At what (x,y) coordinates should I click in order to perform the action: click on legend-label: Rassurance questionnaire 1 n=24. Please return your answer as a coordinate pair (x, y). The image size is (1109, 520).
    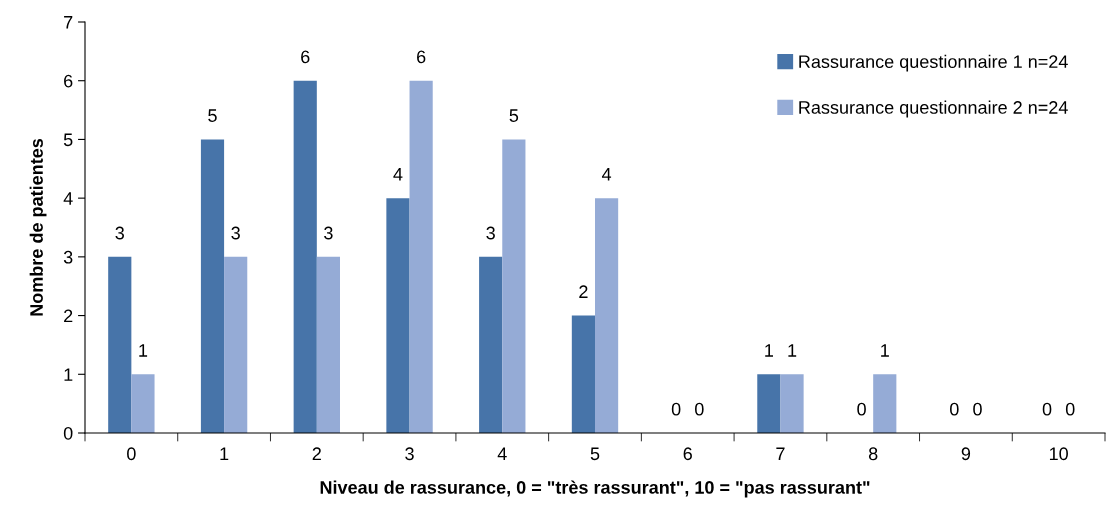
    Looking at the image, I should click on (933, 63).